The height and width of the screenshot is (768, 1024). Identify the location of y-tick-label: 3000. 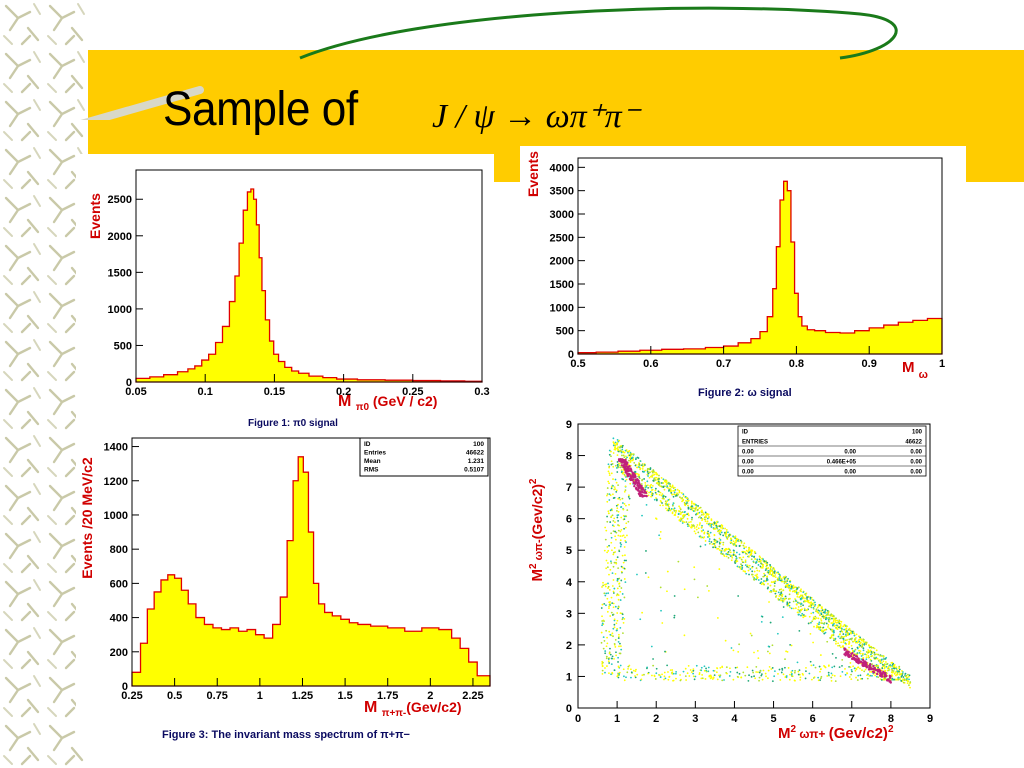
(562, 215).